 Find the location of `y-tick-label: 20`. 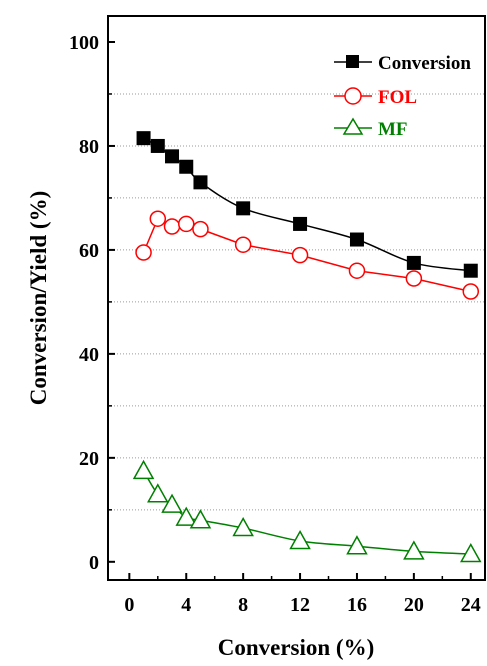

y-tick-label: 20 is located at coordinates (89, 459).